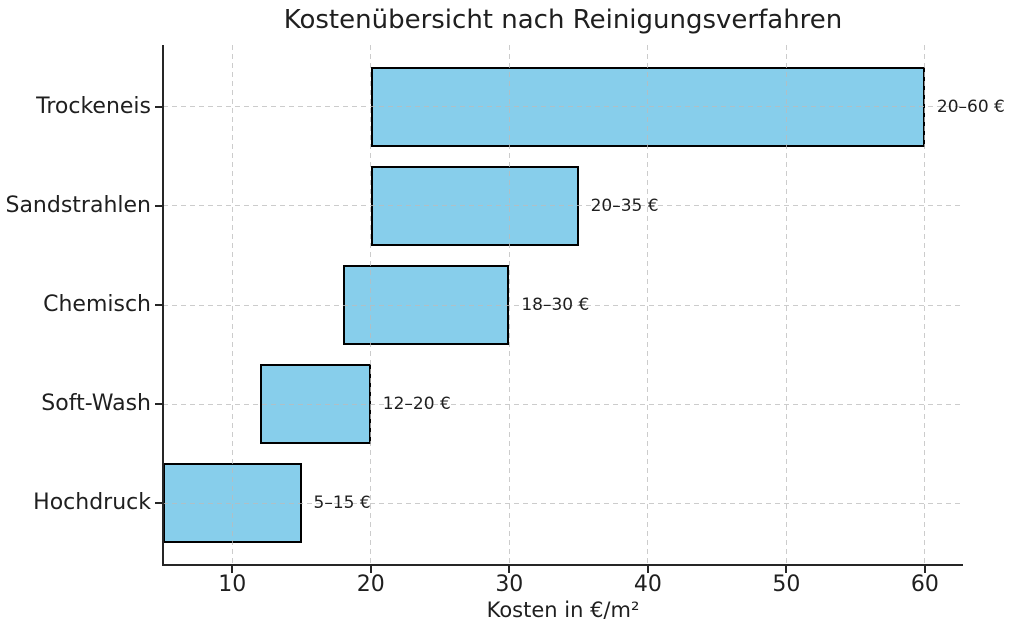 The height and width of the screenshot is (635, 1024). I want to click on chart-title: Kostenübersicht nach Reinigungsverfahren, so click(563, 20).